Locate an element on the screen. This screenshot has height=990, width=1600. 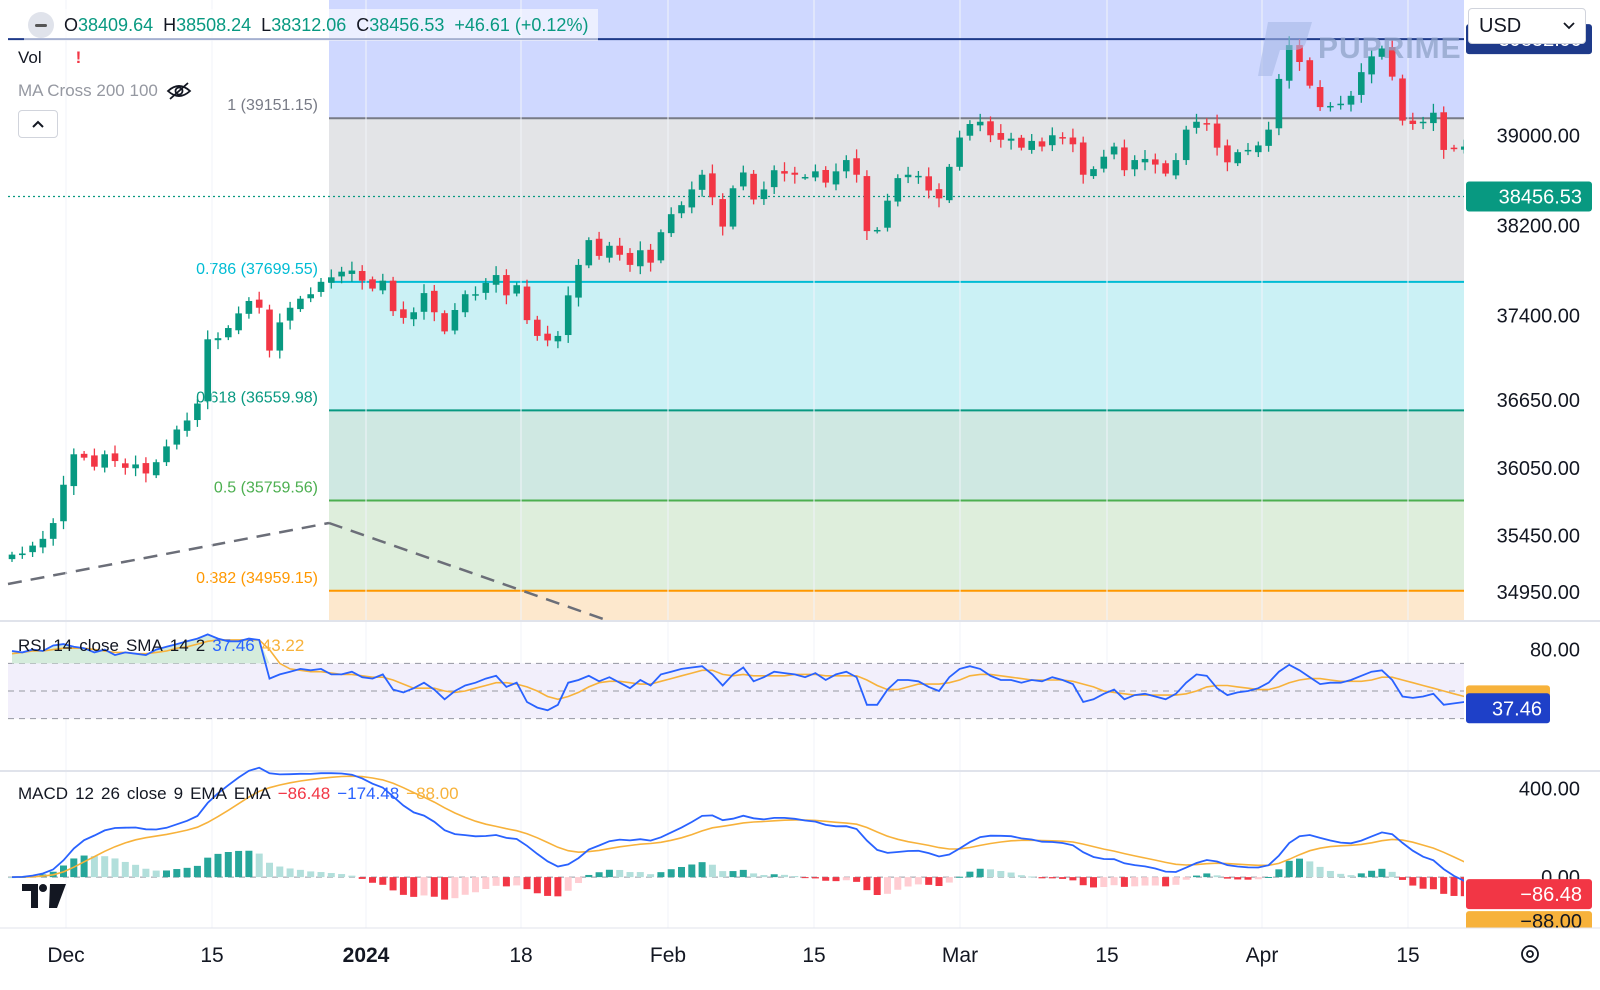
price-axis-tick: 36050.00 is located at coordinates (1538, 469).